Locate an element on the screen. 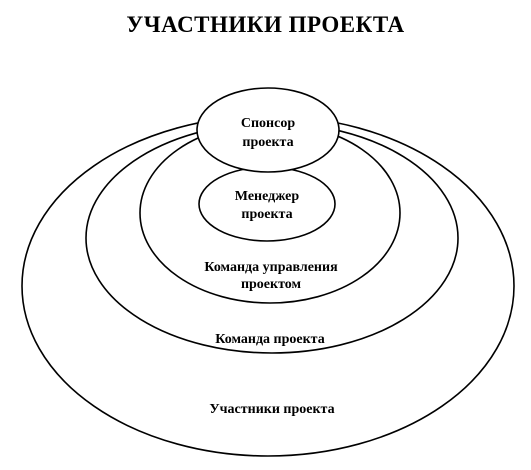 The height and width of the screenshot is (470, 531). project-team-label: Команда проекта is located at coordinates (269, 339).